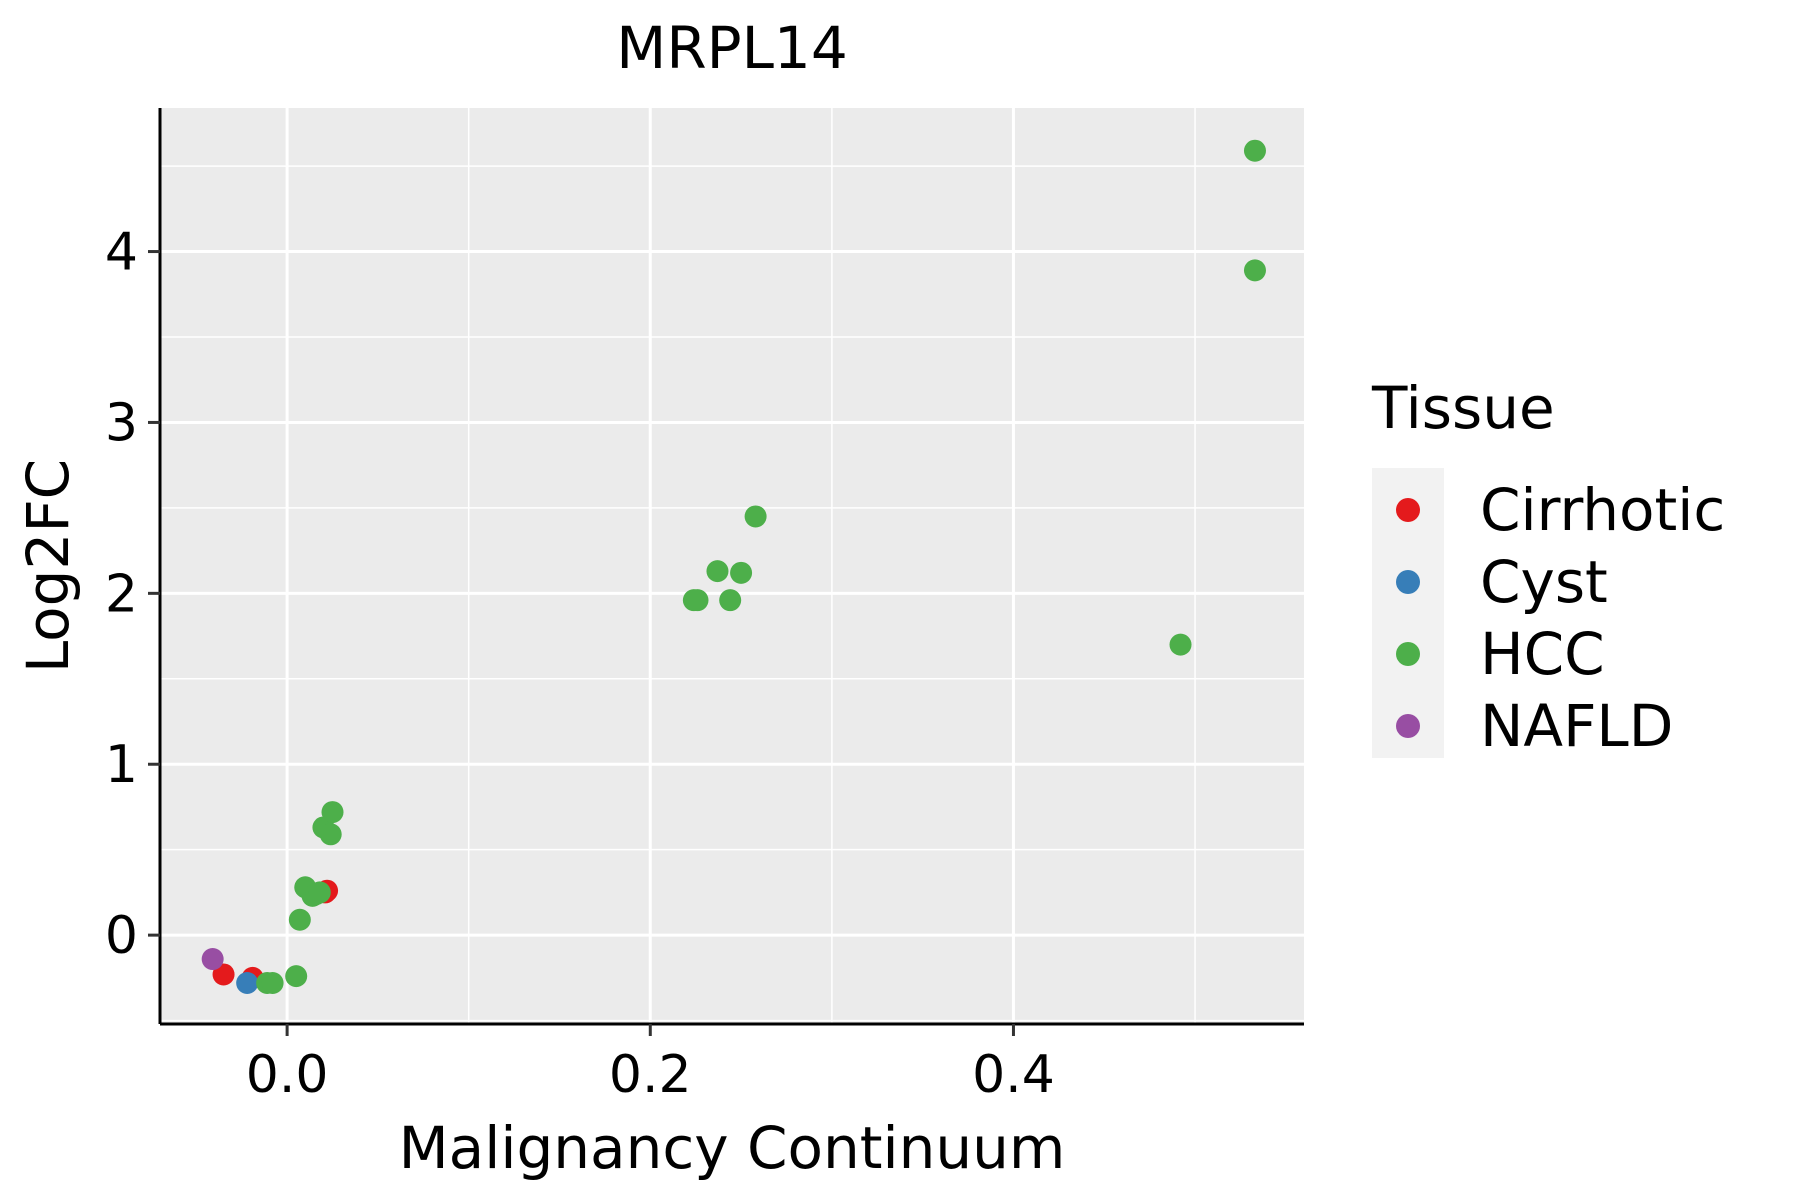  Describe the element at coordinates (121, 765) in the screenshot. I see `y-tick-label: 1` at that location.